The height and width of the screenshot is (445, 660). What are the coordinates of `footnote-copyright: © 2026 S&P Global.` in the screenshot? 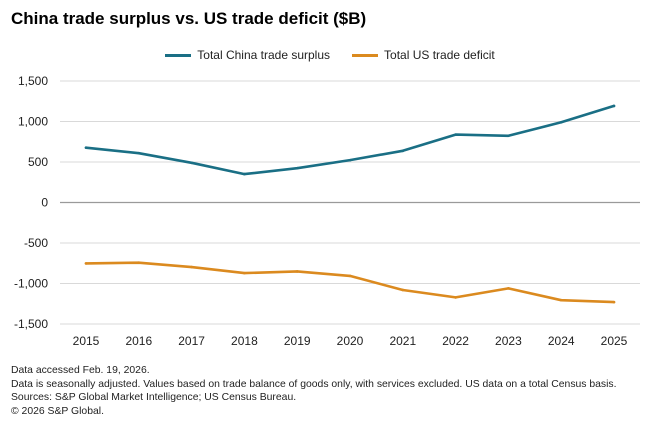 It's located at (57, 411).